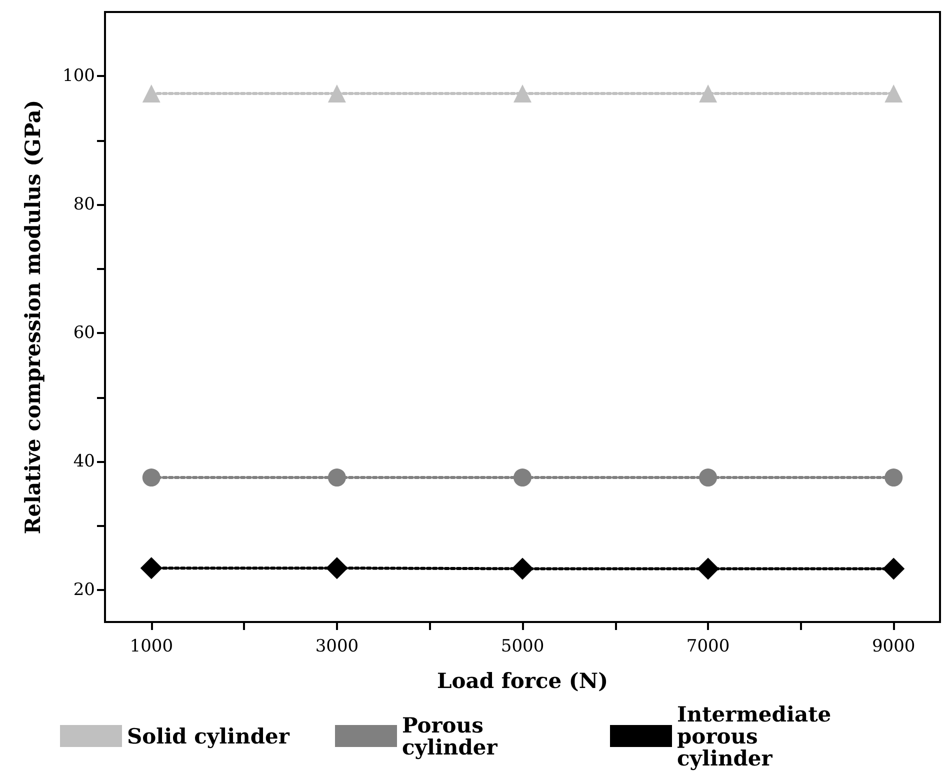 The width and height of the screenshot is (946, 776). What do you see at coordinates (84, 590) in the screenshot?
I see `y-tick-label: 20` at bounding box center [84, 590].